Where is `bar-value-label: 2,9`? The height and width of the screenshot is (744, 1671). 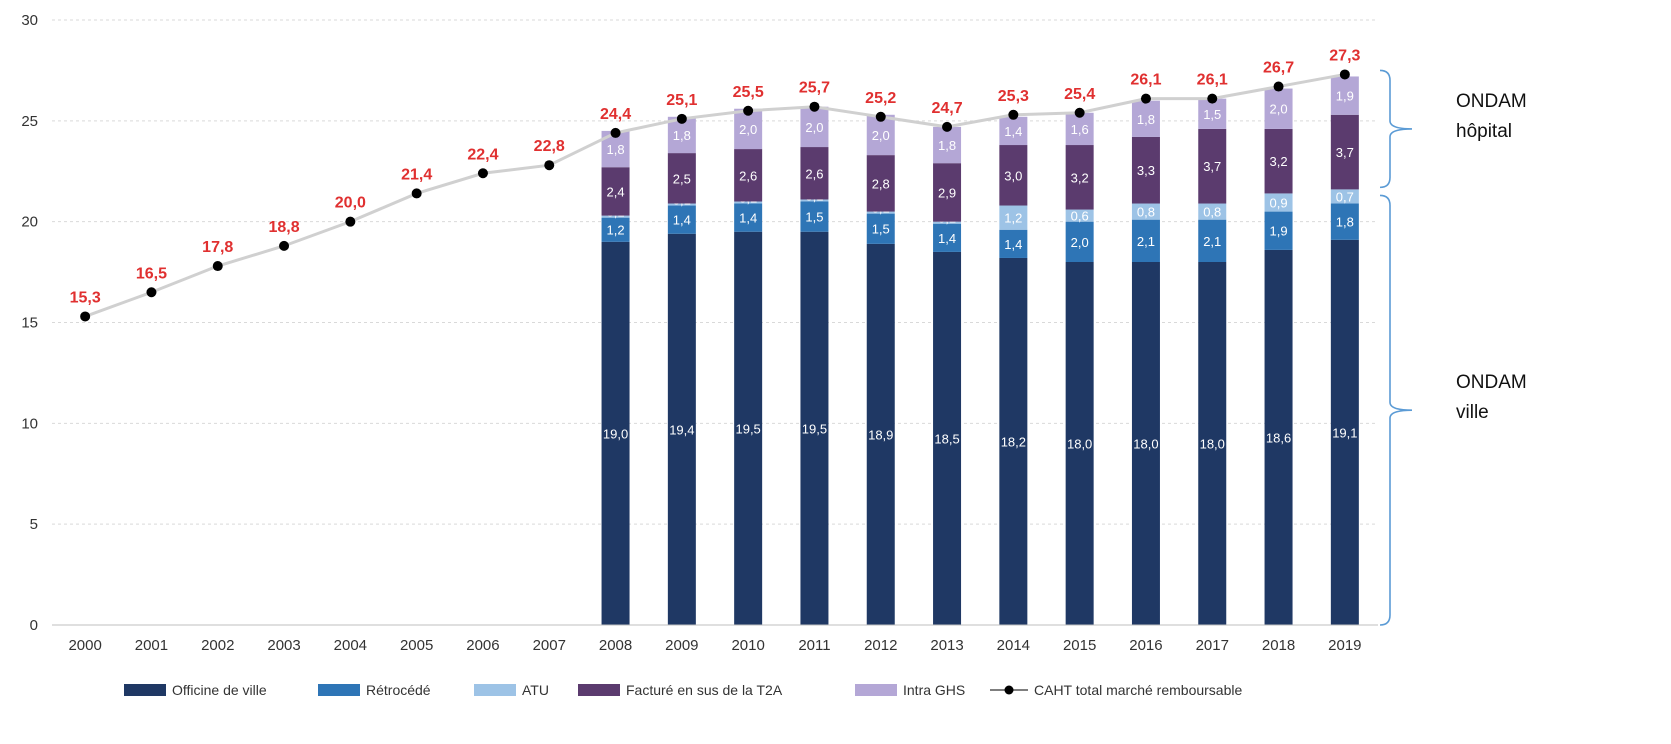
bar-value-label: 2,9 is located at coordinates (947, 192).